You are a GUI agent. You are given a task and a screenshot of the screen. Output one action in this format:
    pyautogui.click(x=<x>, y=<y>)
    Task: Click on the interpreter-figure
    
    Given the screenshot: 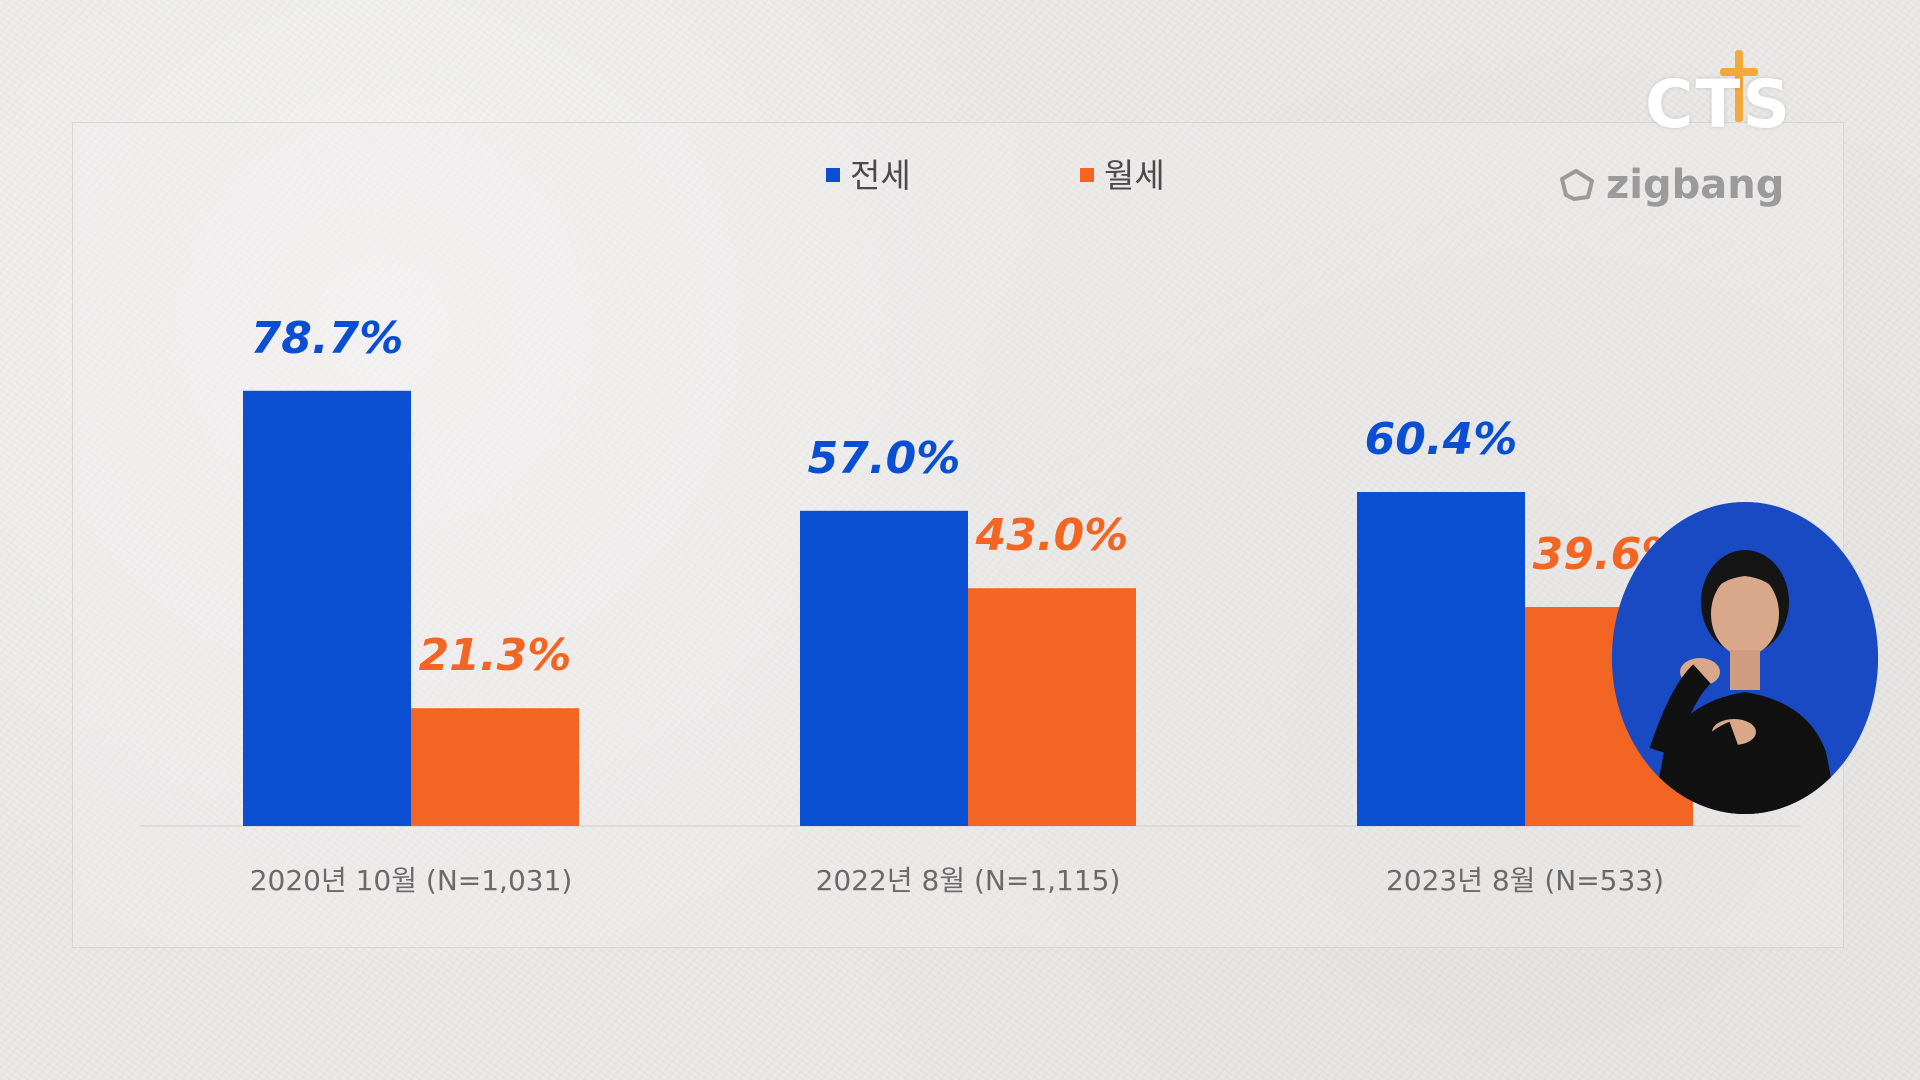 What is the action you would take?
    pyautogui.click(x=1745, y=658)
    